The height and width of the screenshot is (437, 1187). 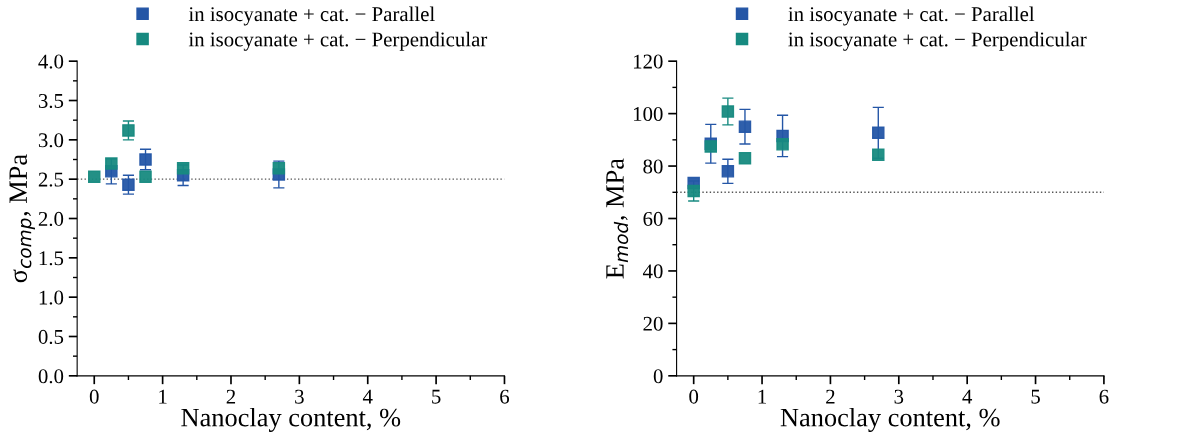 I want to click on y-tick-label: 3.0, so click(x=51, y=140).